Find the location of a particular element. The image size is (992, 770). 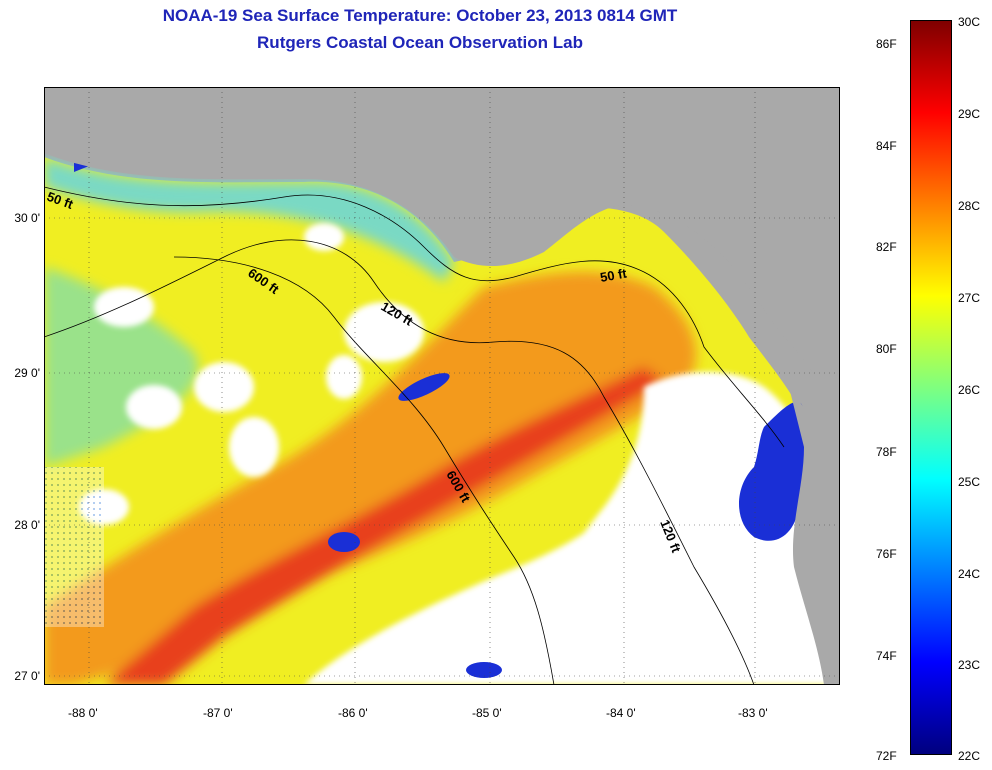

colorbar-f-label: 80F is located at coordinates (886, 349).